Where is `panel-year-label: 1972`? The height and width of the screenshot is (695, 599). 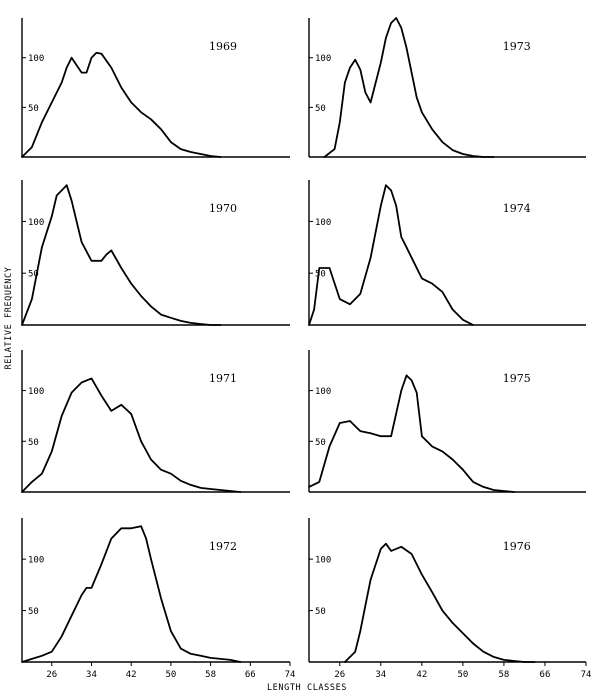
panel-year-label: 1972 is located at coordinates (223, 546).